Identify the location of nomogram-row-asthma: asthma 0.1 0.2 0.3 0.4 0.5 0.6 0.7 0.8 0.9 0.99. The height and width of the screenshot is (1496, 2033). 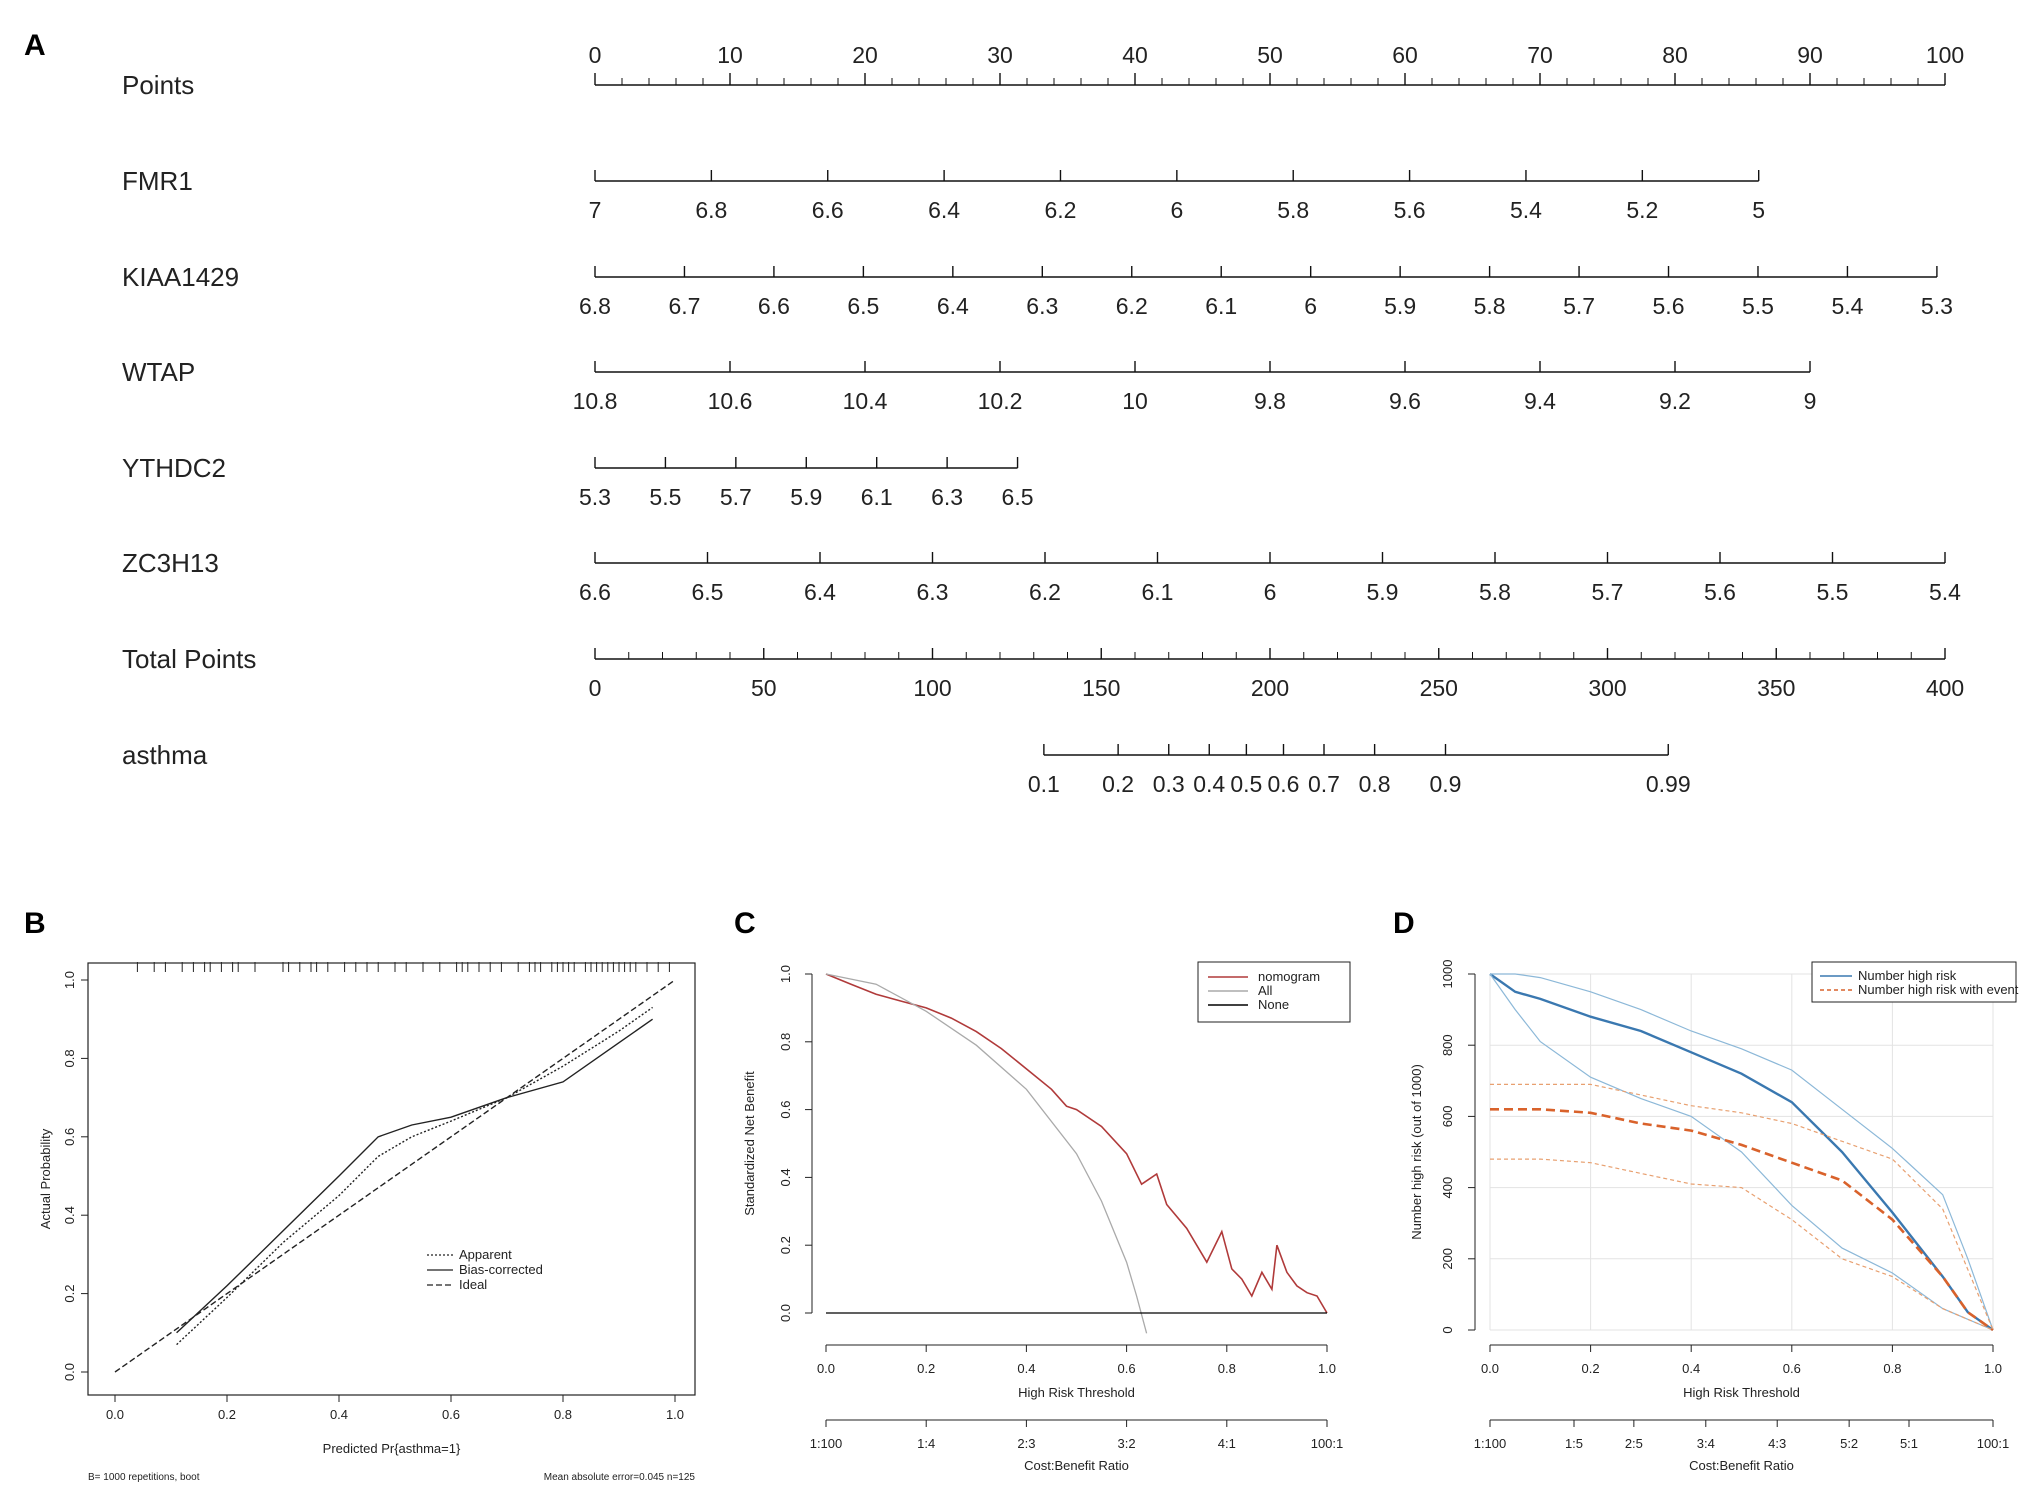
(906, 768).